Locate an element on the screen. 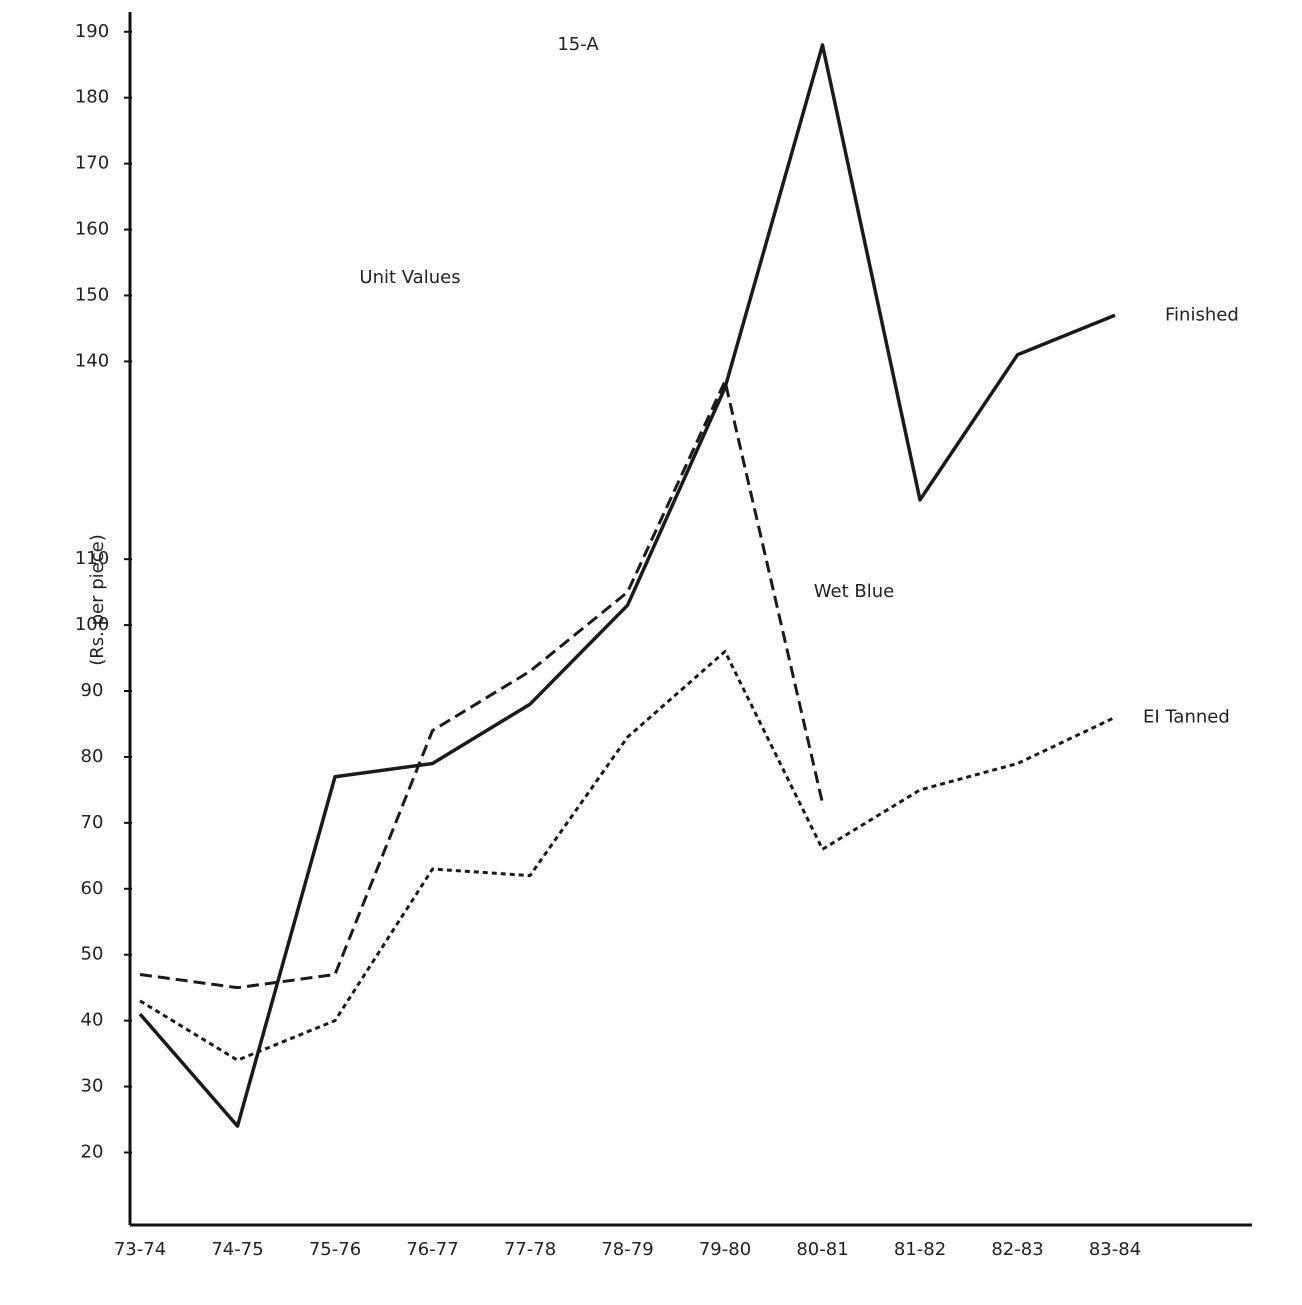 The height and width of the screenshot is (1305, 1302). y-tick-label: 150 is located at coordinates (92, 294).